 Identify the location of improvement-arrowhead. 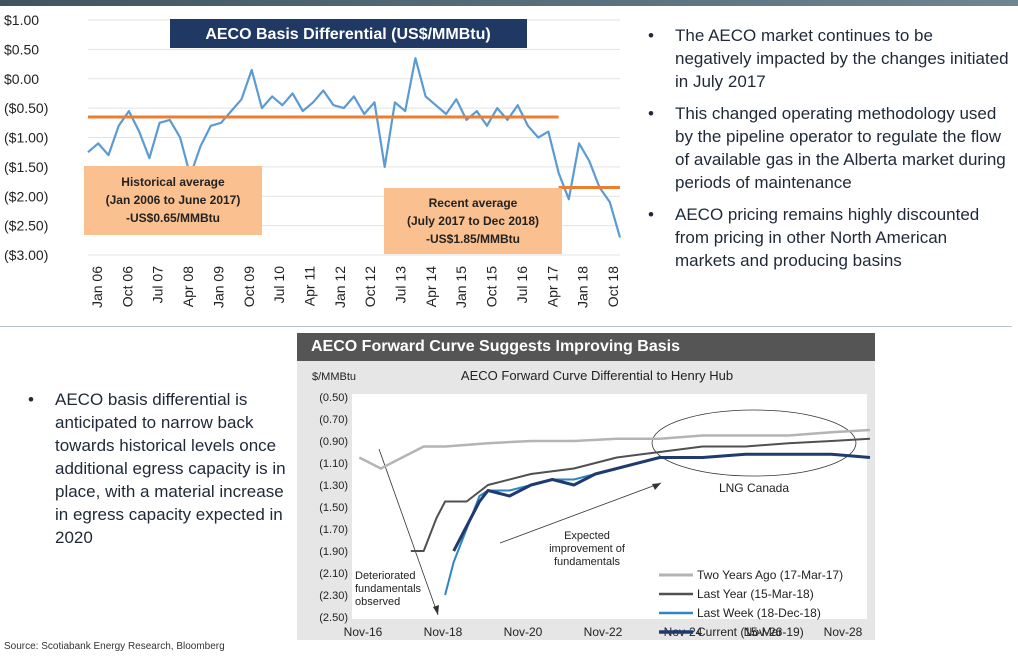
(656, 486).